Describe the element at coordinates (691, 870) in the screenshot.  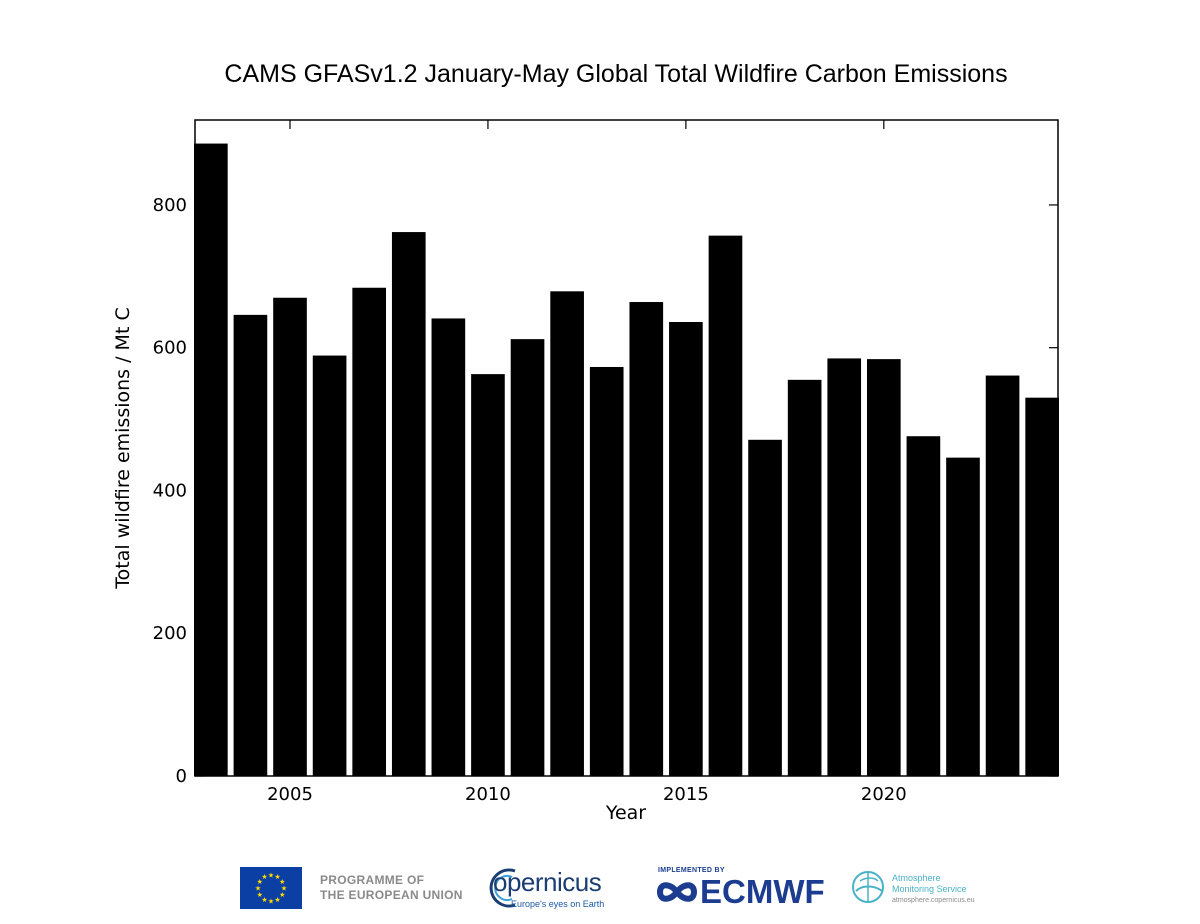
I see `ecmwf-implemented-by: IMPLEMENTED BY` at that location.